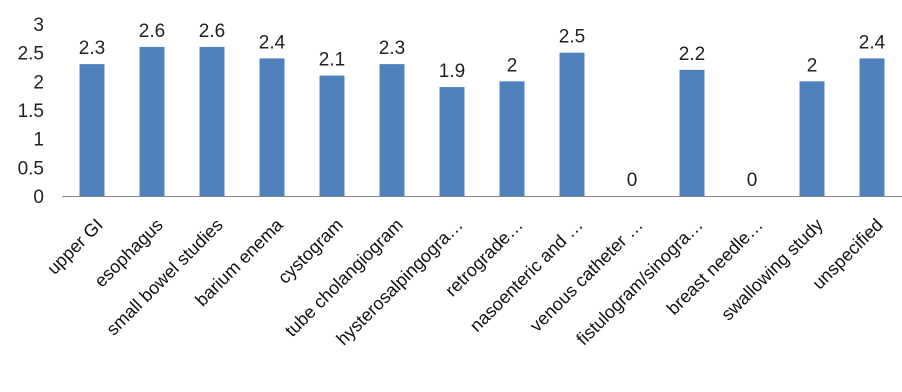  I want to click on data-label: 2.2, so click(692, 54).